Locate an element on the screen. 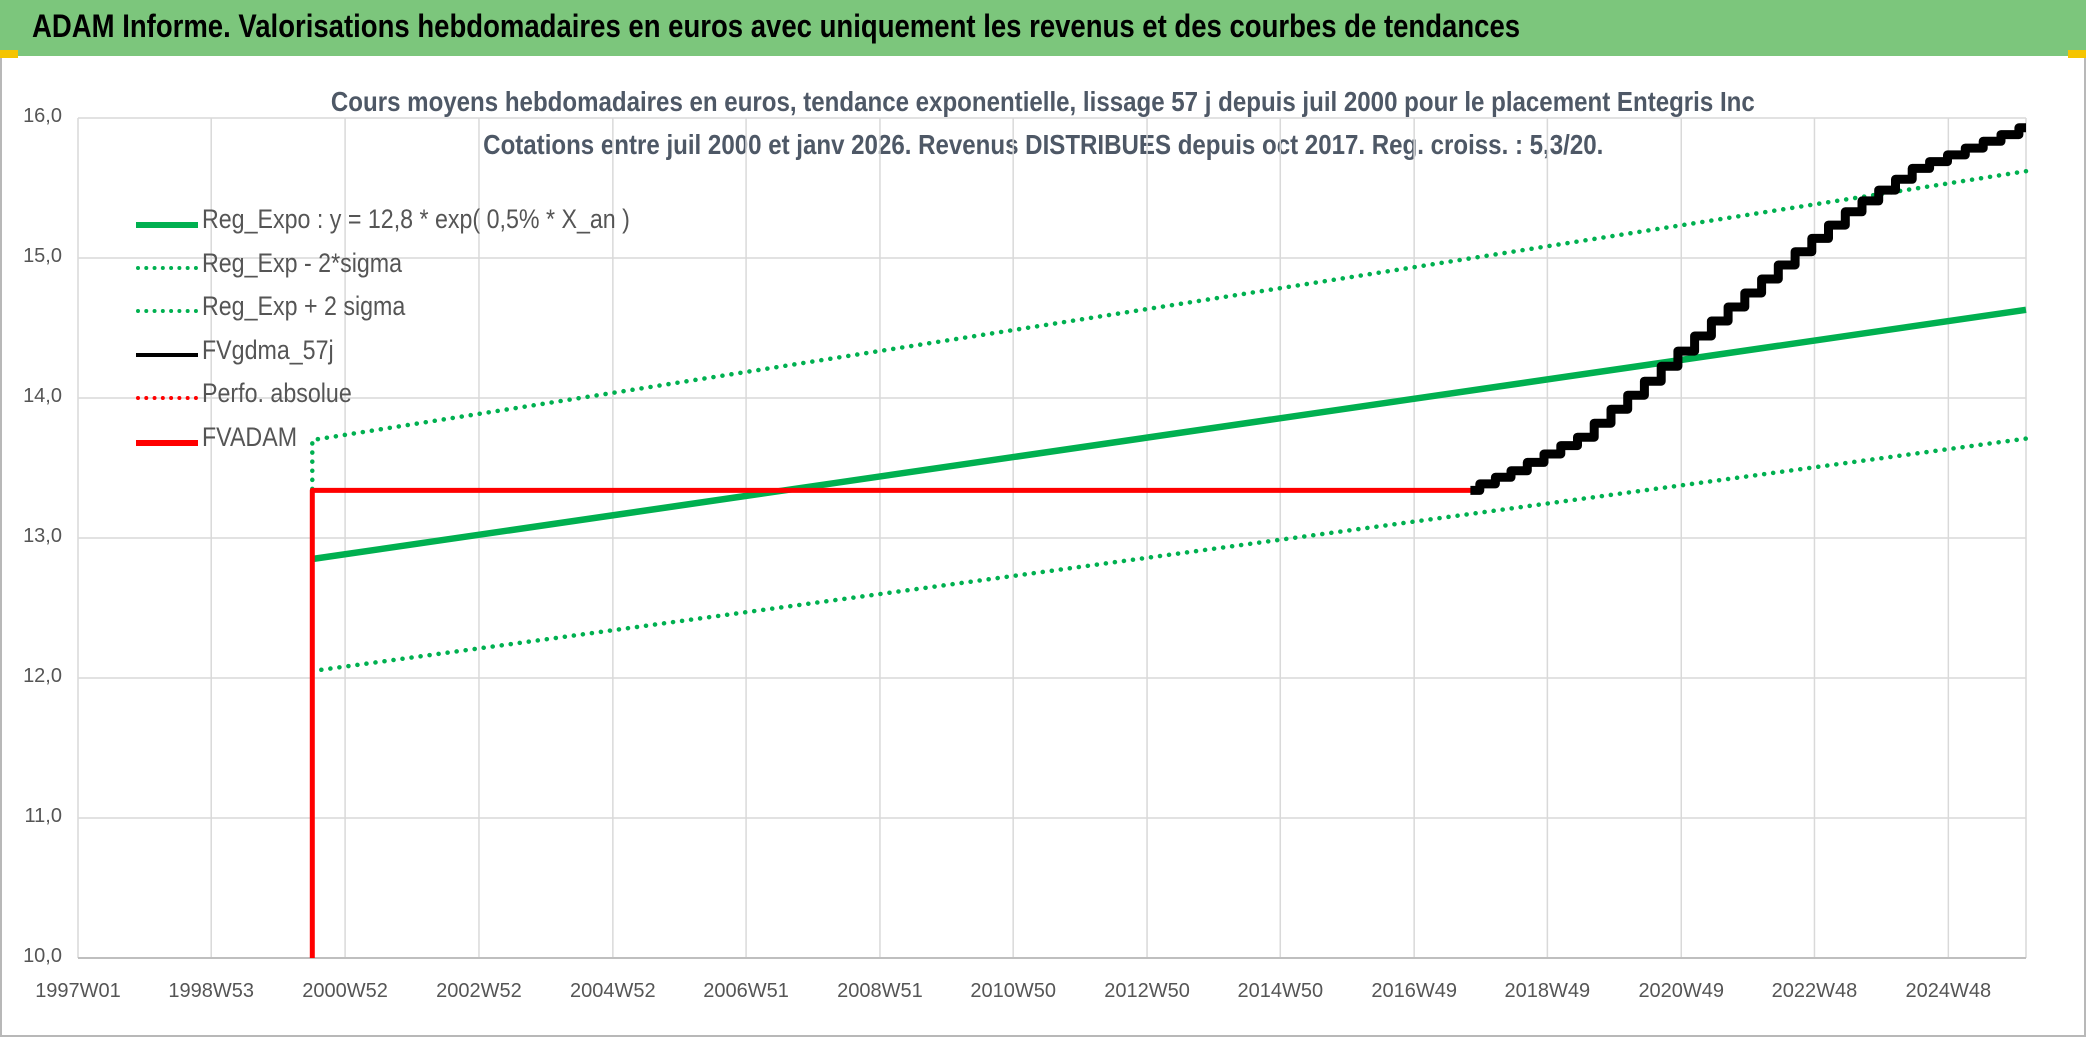 The image size is (2086, 1037). x-tick-label: 2002W52 is located at coordinates (479, 991).